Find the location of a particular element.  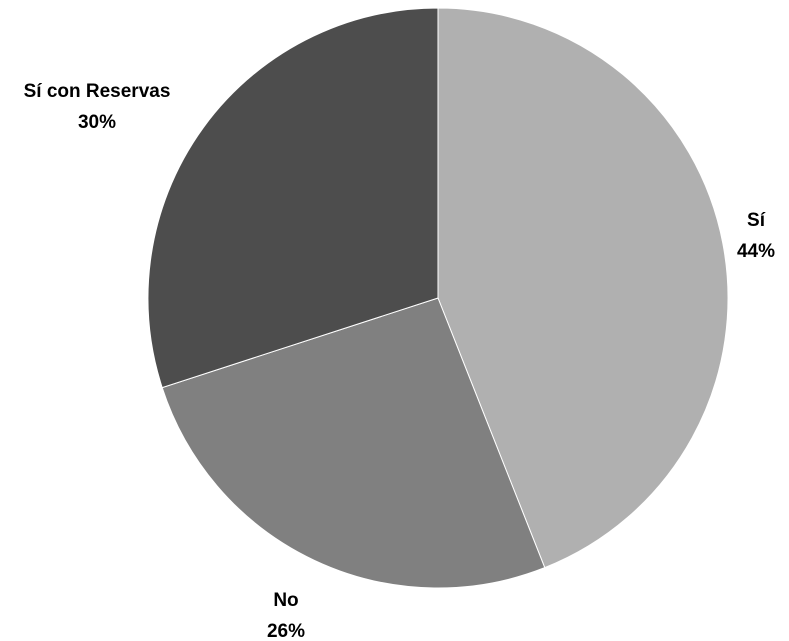

slice-category-label: Sí con Reservas is located at coordinates (97, 91).